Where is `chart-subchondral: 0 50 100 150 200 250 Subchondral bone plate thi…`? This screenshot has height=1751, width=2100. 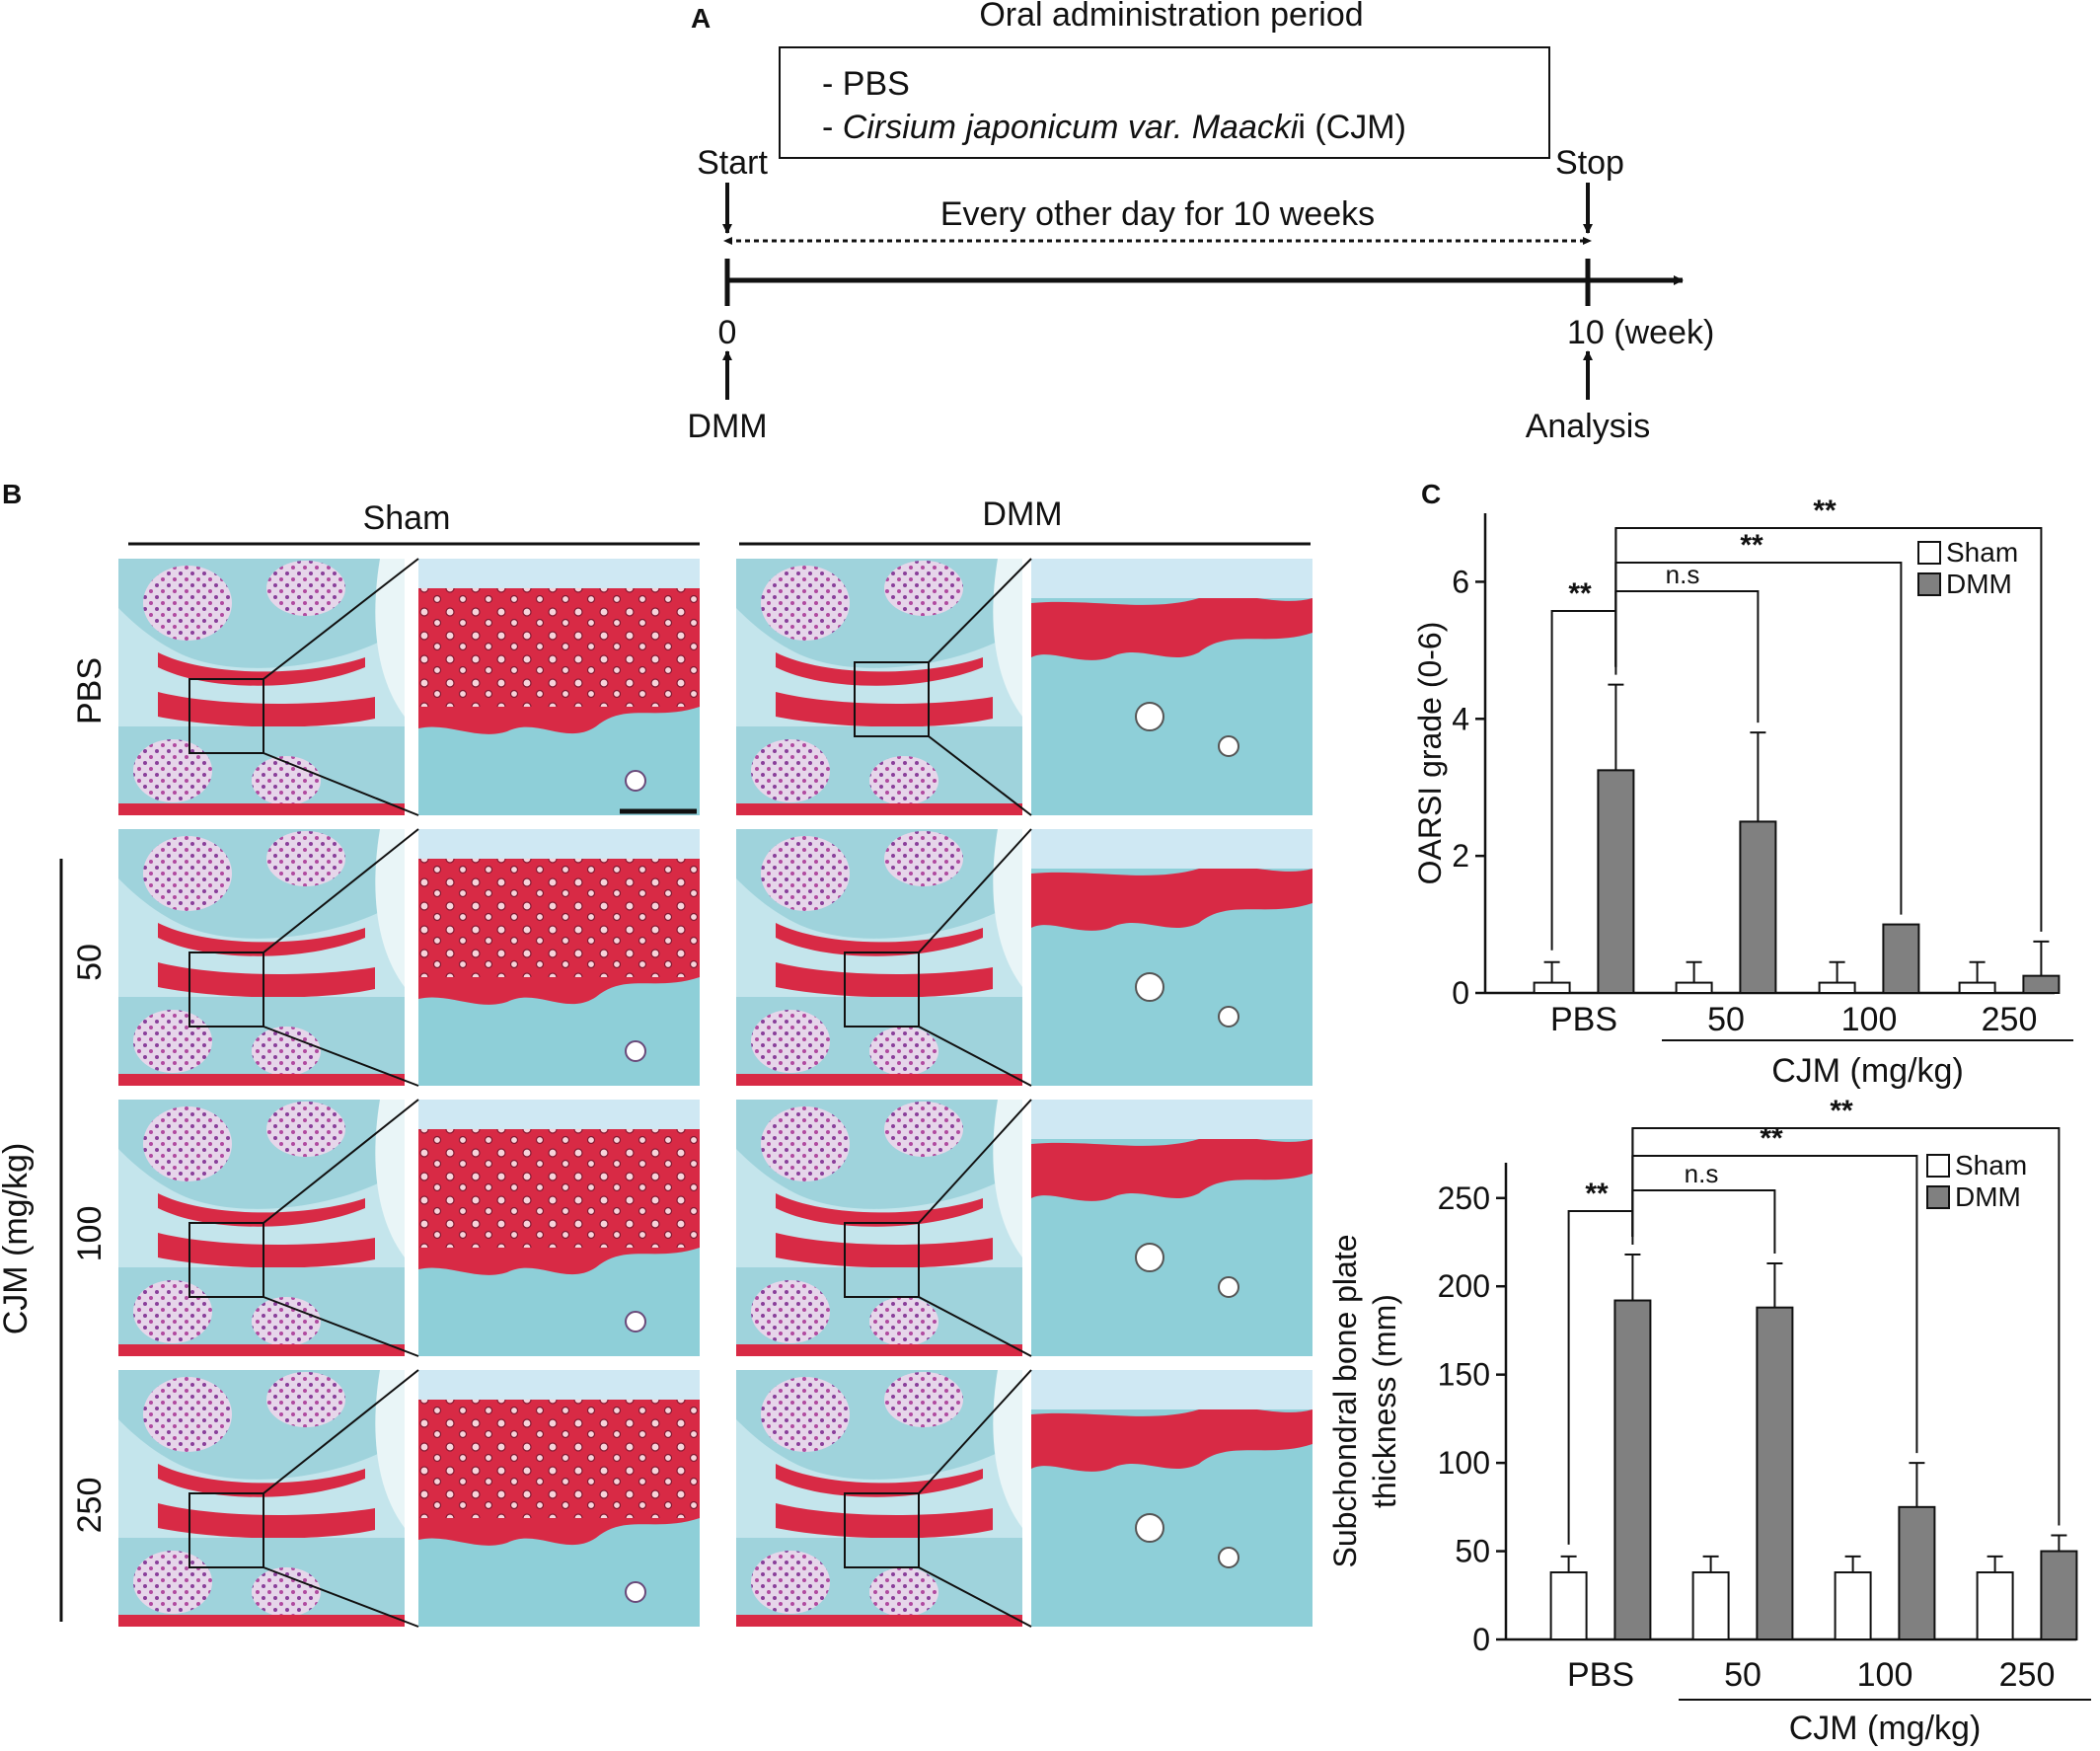 chart-subchondral: 0 50 100 150 200 250 Subchondral bone plate thi… is located at coordinates (1709, 1421).